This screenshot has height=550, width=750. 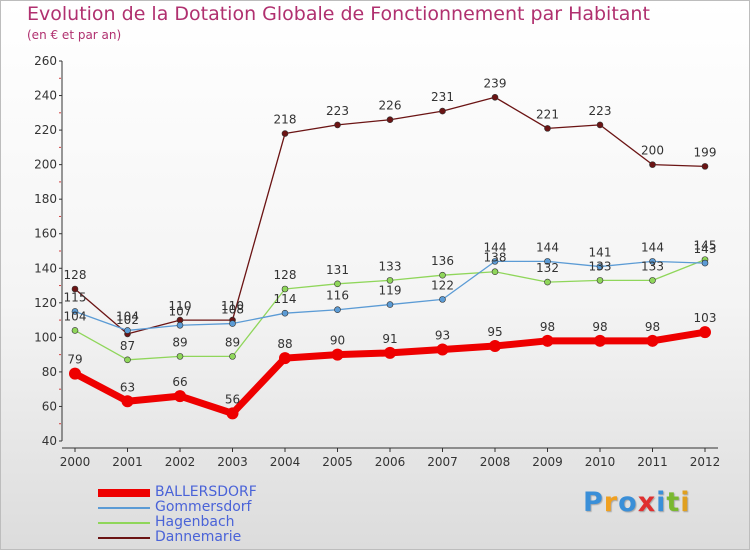 What do you see at coordinates (652, 151) in the screenshot?
I see `data-label-dannemarie: 200` at bounding box center [652, 151].